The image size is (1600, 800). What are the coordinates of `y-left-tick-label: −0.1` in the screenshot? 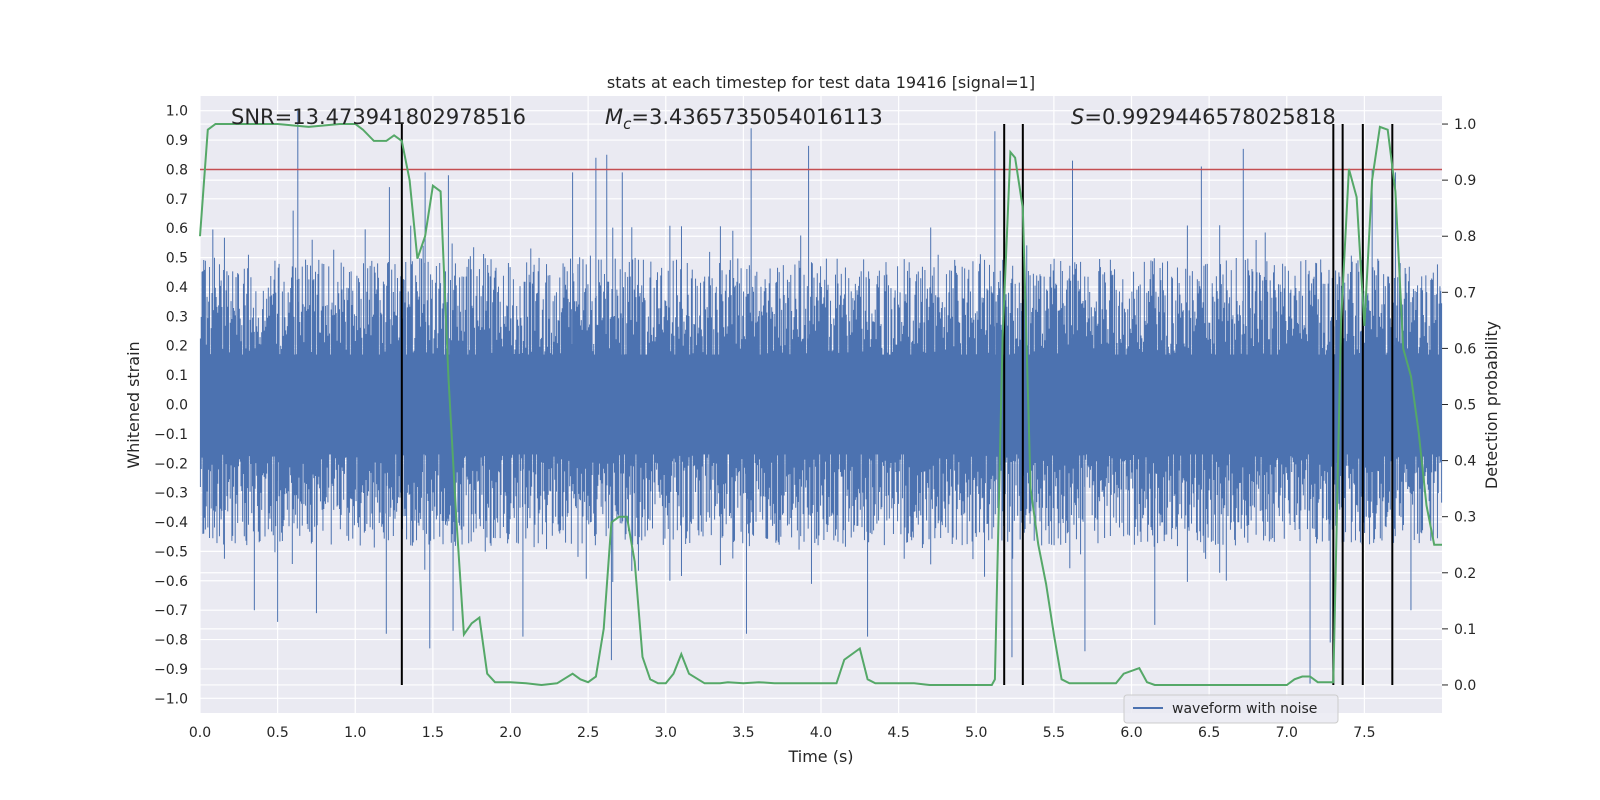 It's located at (171, 435).